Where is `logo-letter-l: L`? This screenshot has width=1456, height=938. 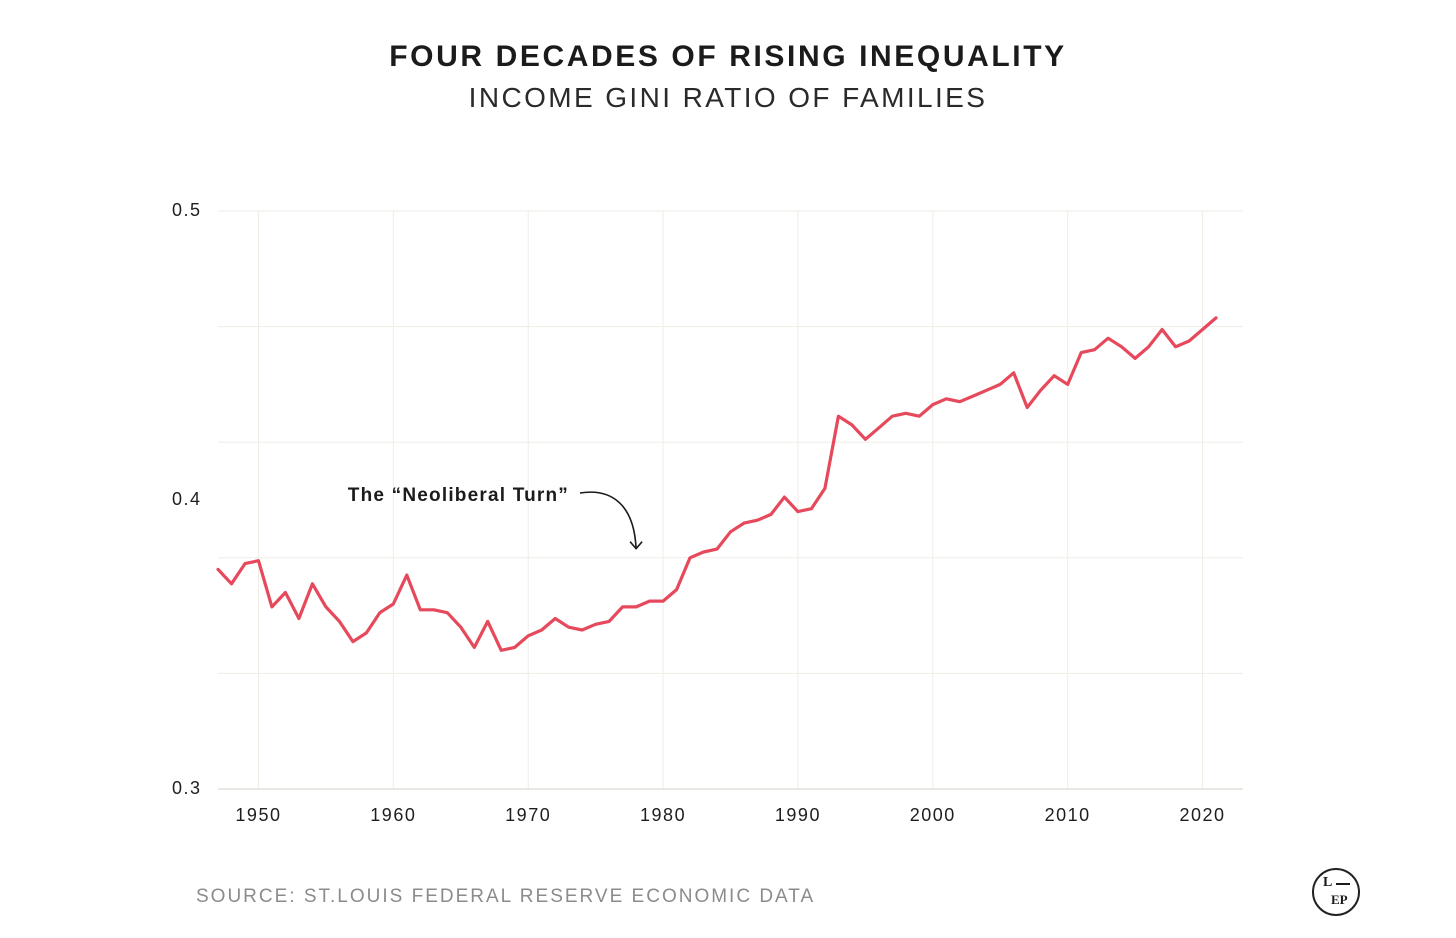 logo-letter-l: L is located at coordinates (1328, 882).